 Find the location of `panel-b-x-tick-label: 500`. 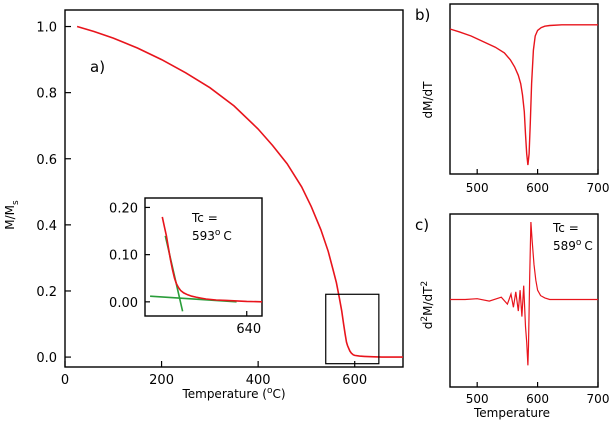

panel-b-x-tick-label: 500 is located at coordinates (477, 188).